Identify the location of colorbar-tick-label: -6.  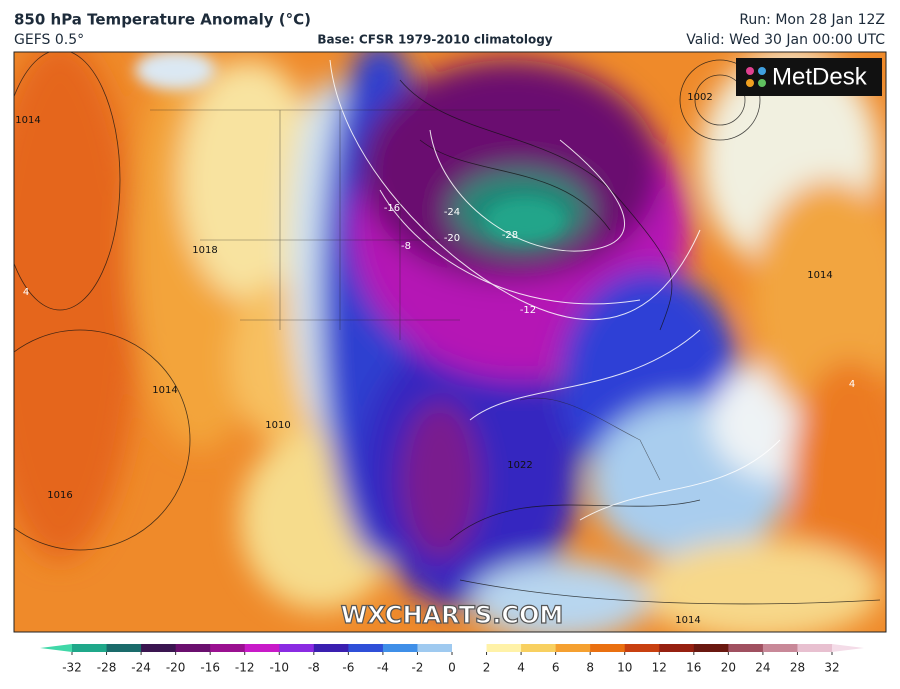
(348, 668).